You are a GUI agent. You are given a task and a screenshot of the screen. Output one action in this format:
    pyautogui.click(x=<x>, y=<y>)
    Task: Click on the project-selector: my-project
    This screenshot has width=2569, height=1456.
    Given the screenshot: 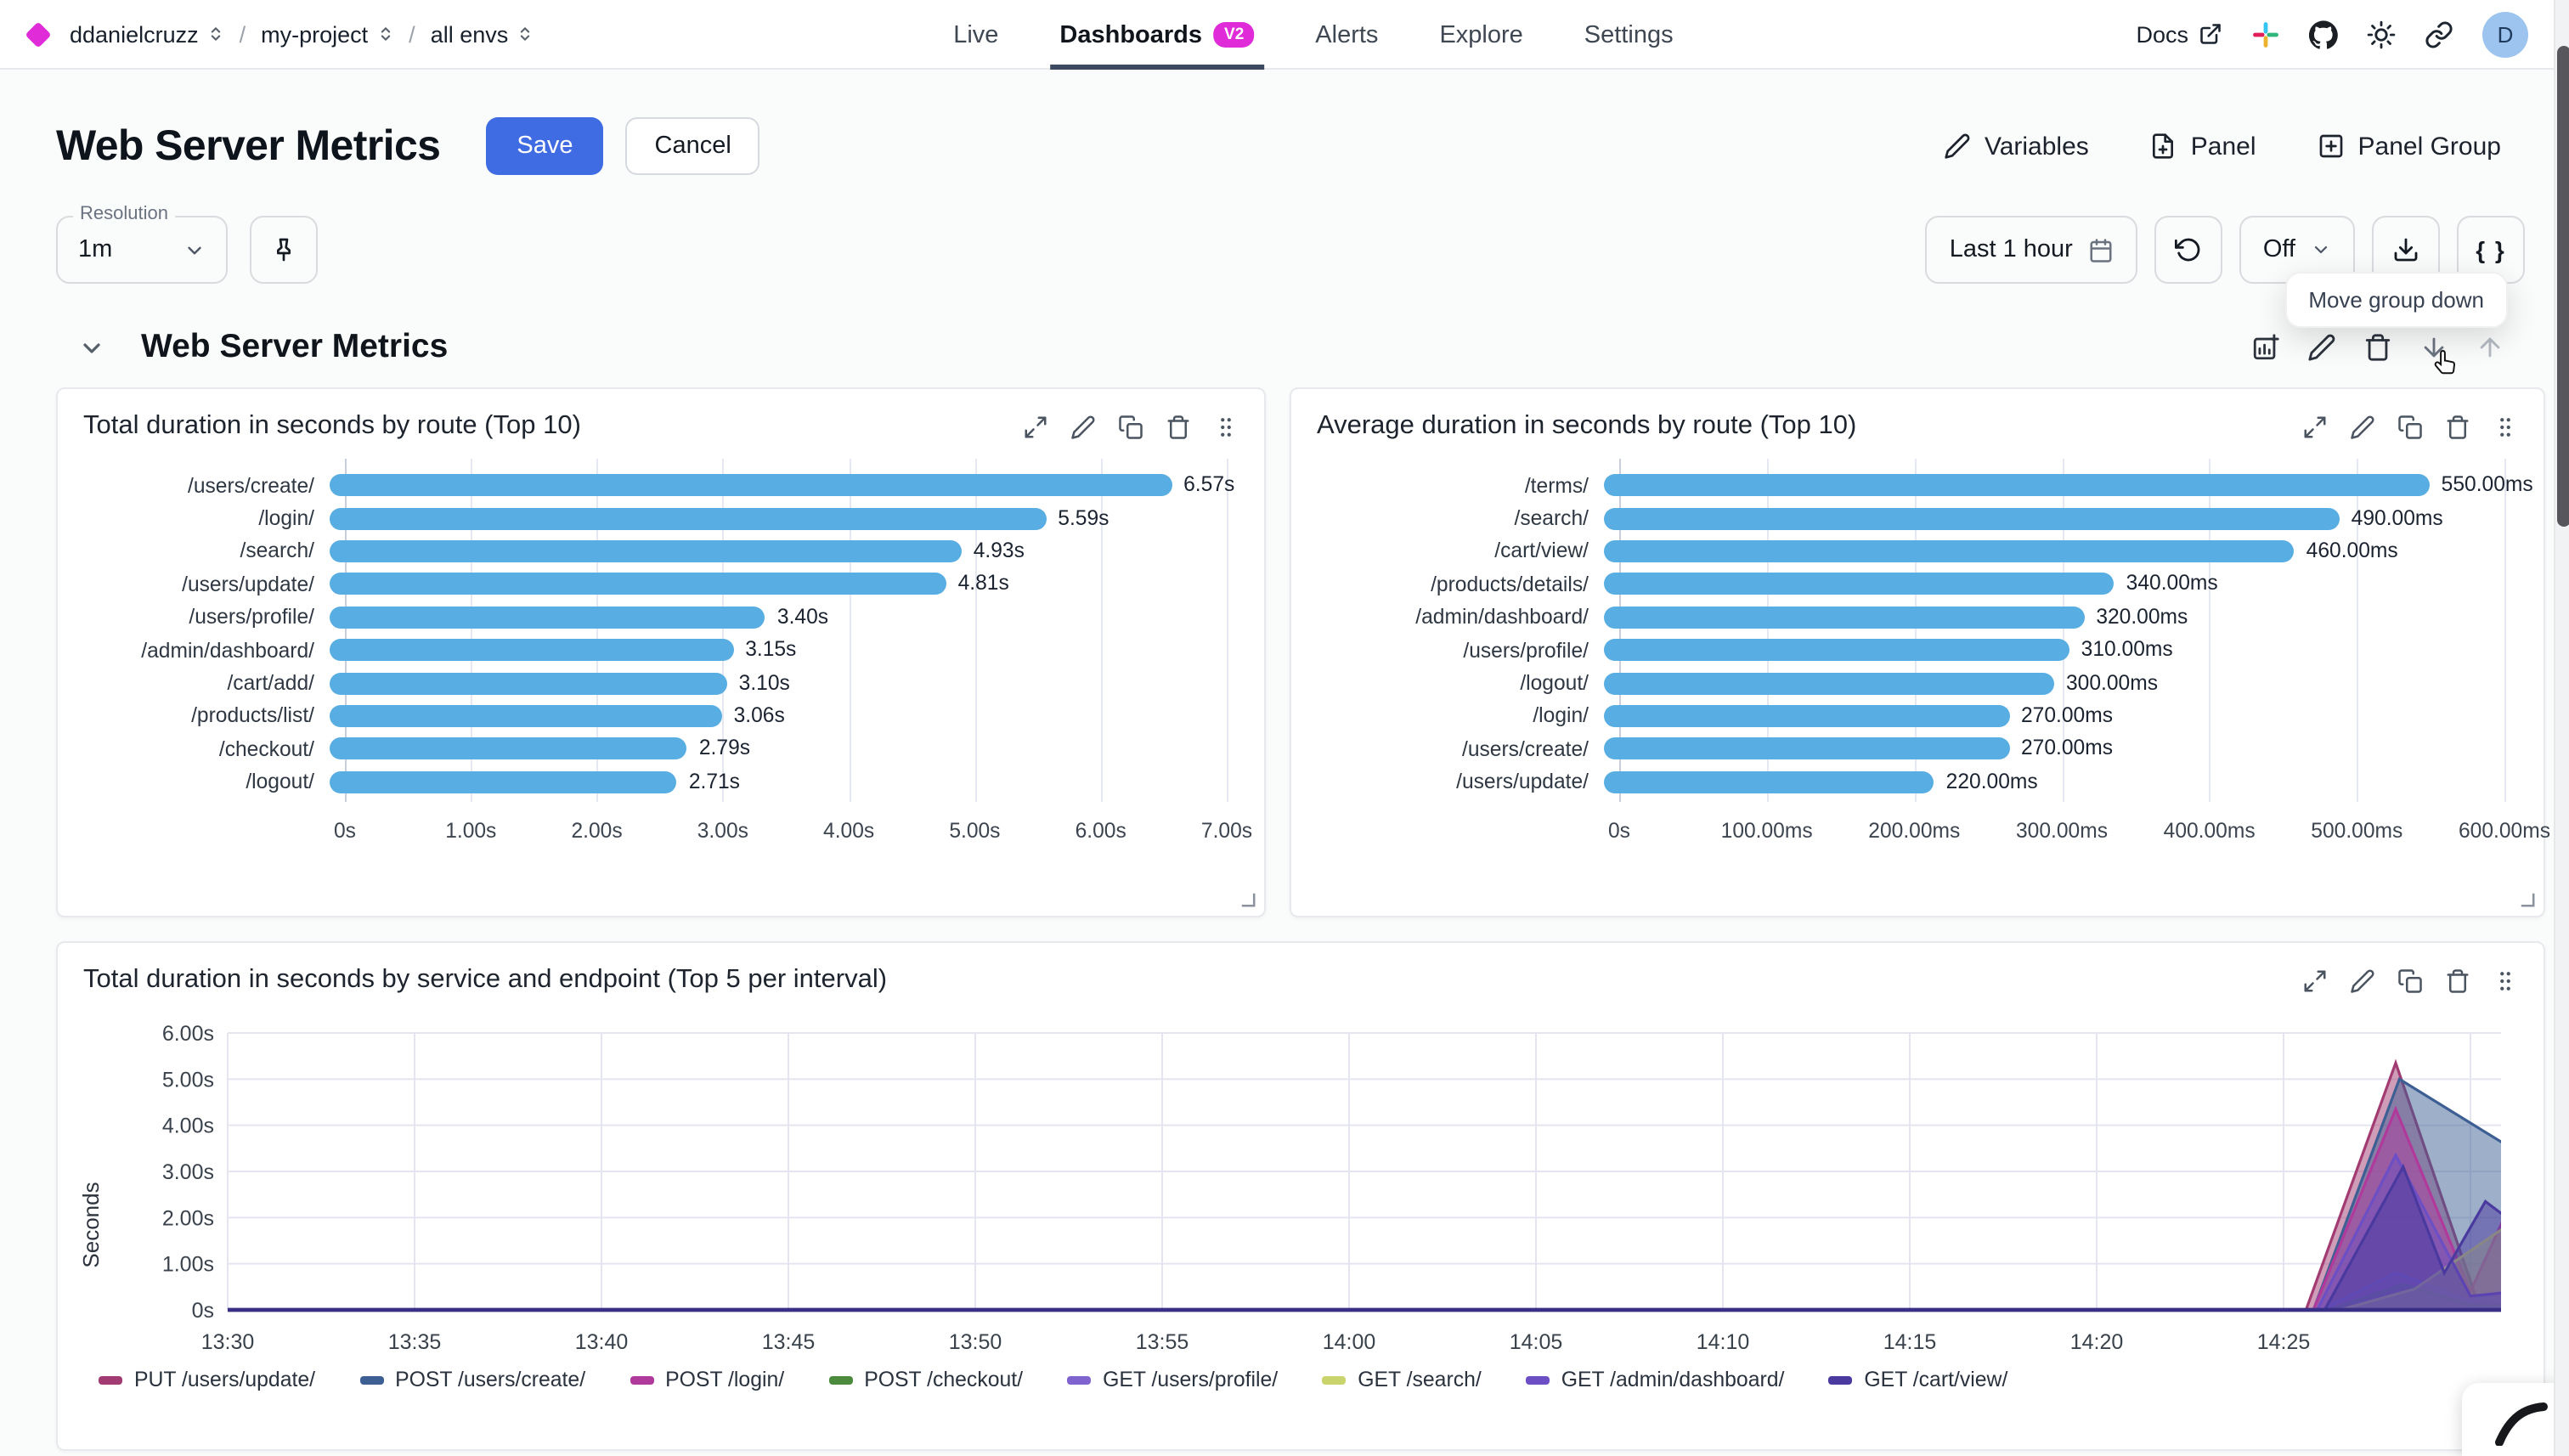 What is the action you would take?
    pyautogui.click(x=327, y=34)
    